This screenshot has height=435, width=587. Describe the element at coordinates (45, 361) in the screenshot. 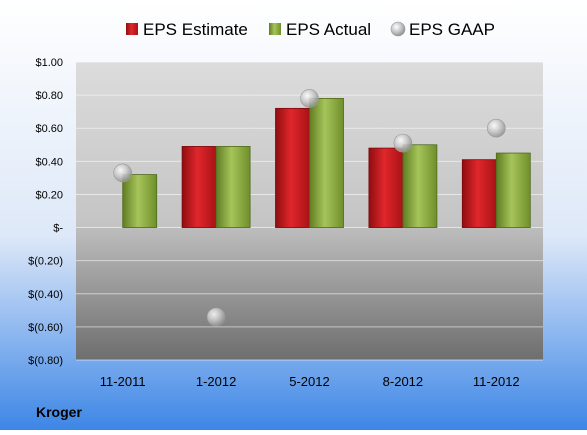

I see `y-tick-label: $(0.80)` at that location.